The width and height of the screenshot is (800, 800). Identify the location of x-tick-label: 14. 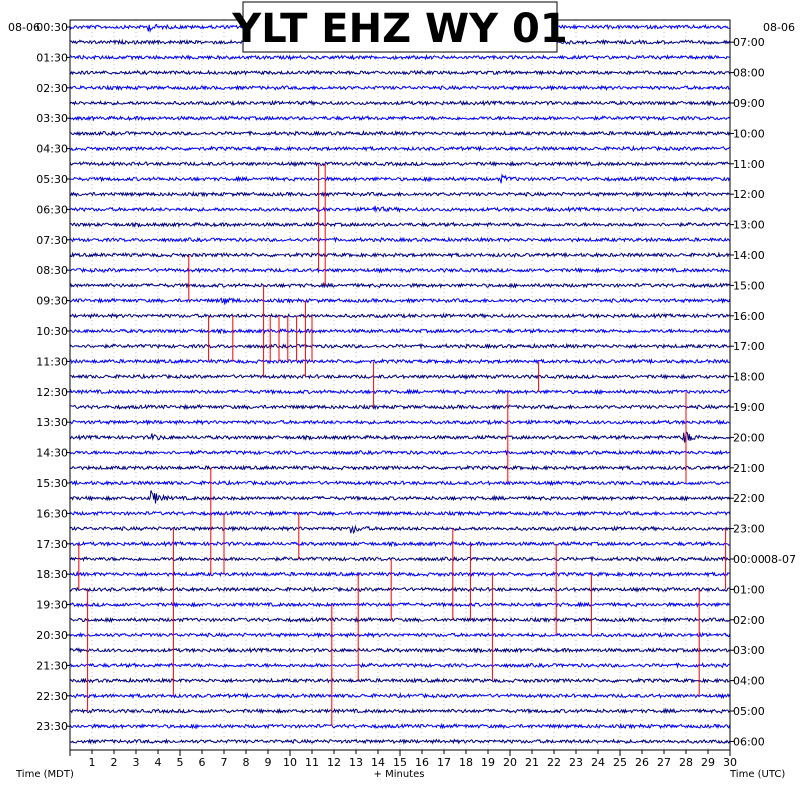
(378, 762).